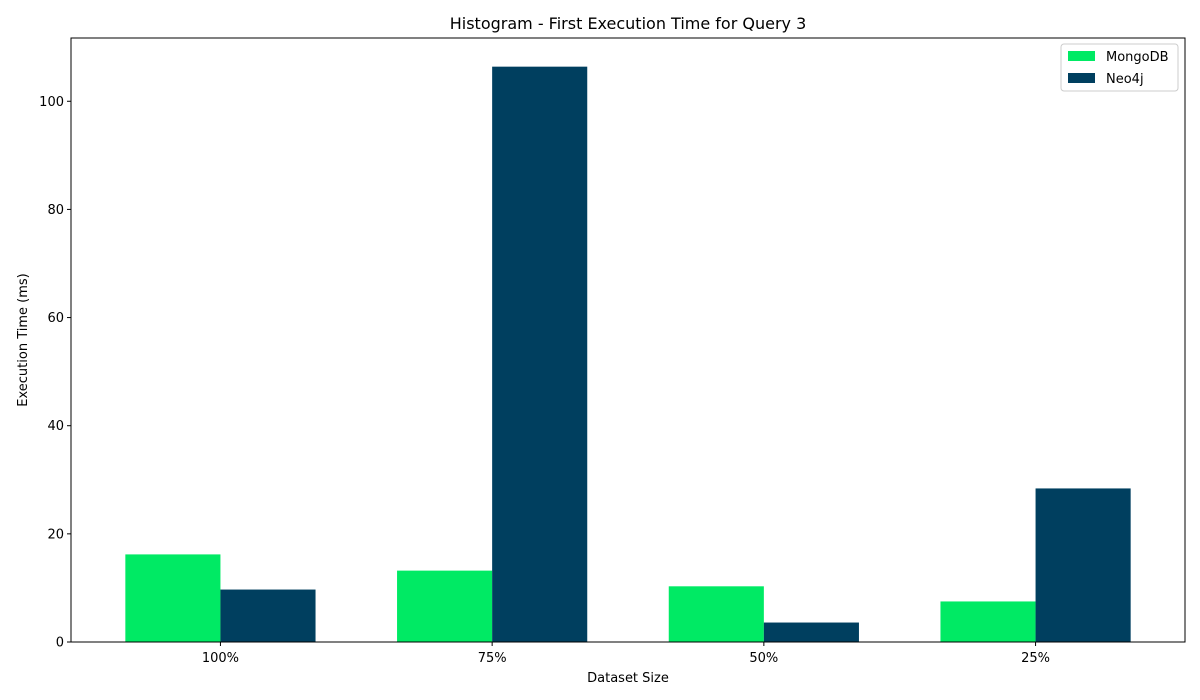 This screenshot has width=1200, height=700. Describe the element at coordinates (51, 102) in the screenshot. I see `y-tick-label: 100` at that location.